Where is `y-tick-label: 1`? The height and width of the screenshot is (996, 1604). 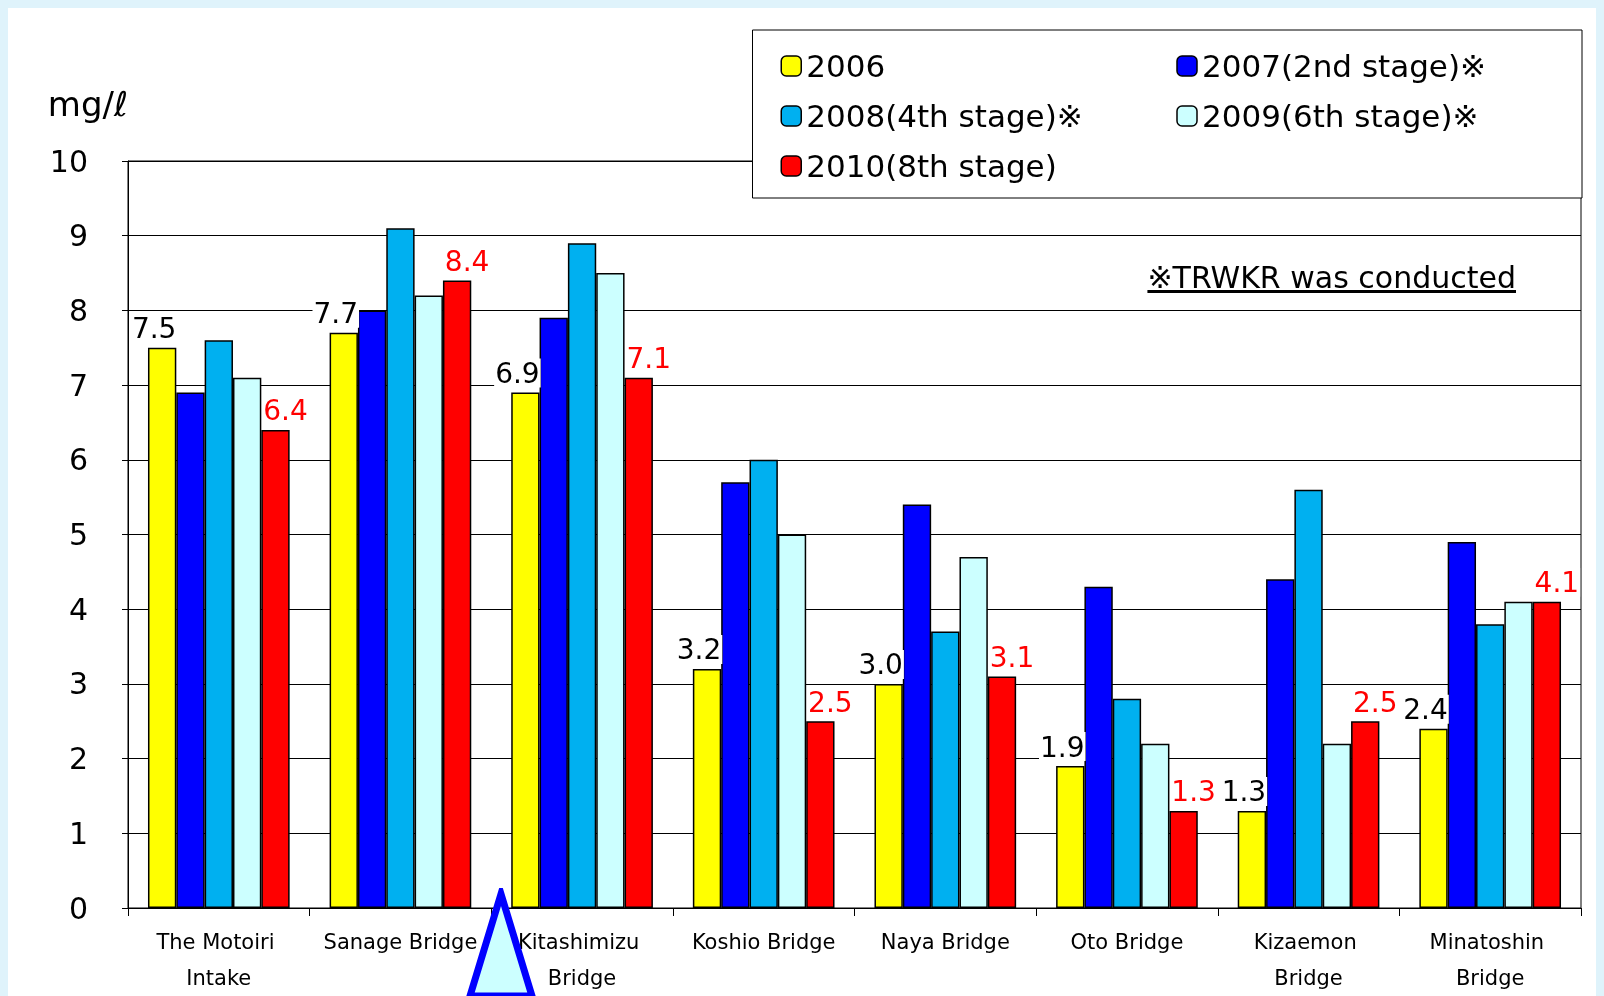
y-tick-label: 1 is located at coordinates (78, 833).